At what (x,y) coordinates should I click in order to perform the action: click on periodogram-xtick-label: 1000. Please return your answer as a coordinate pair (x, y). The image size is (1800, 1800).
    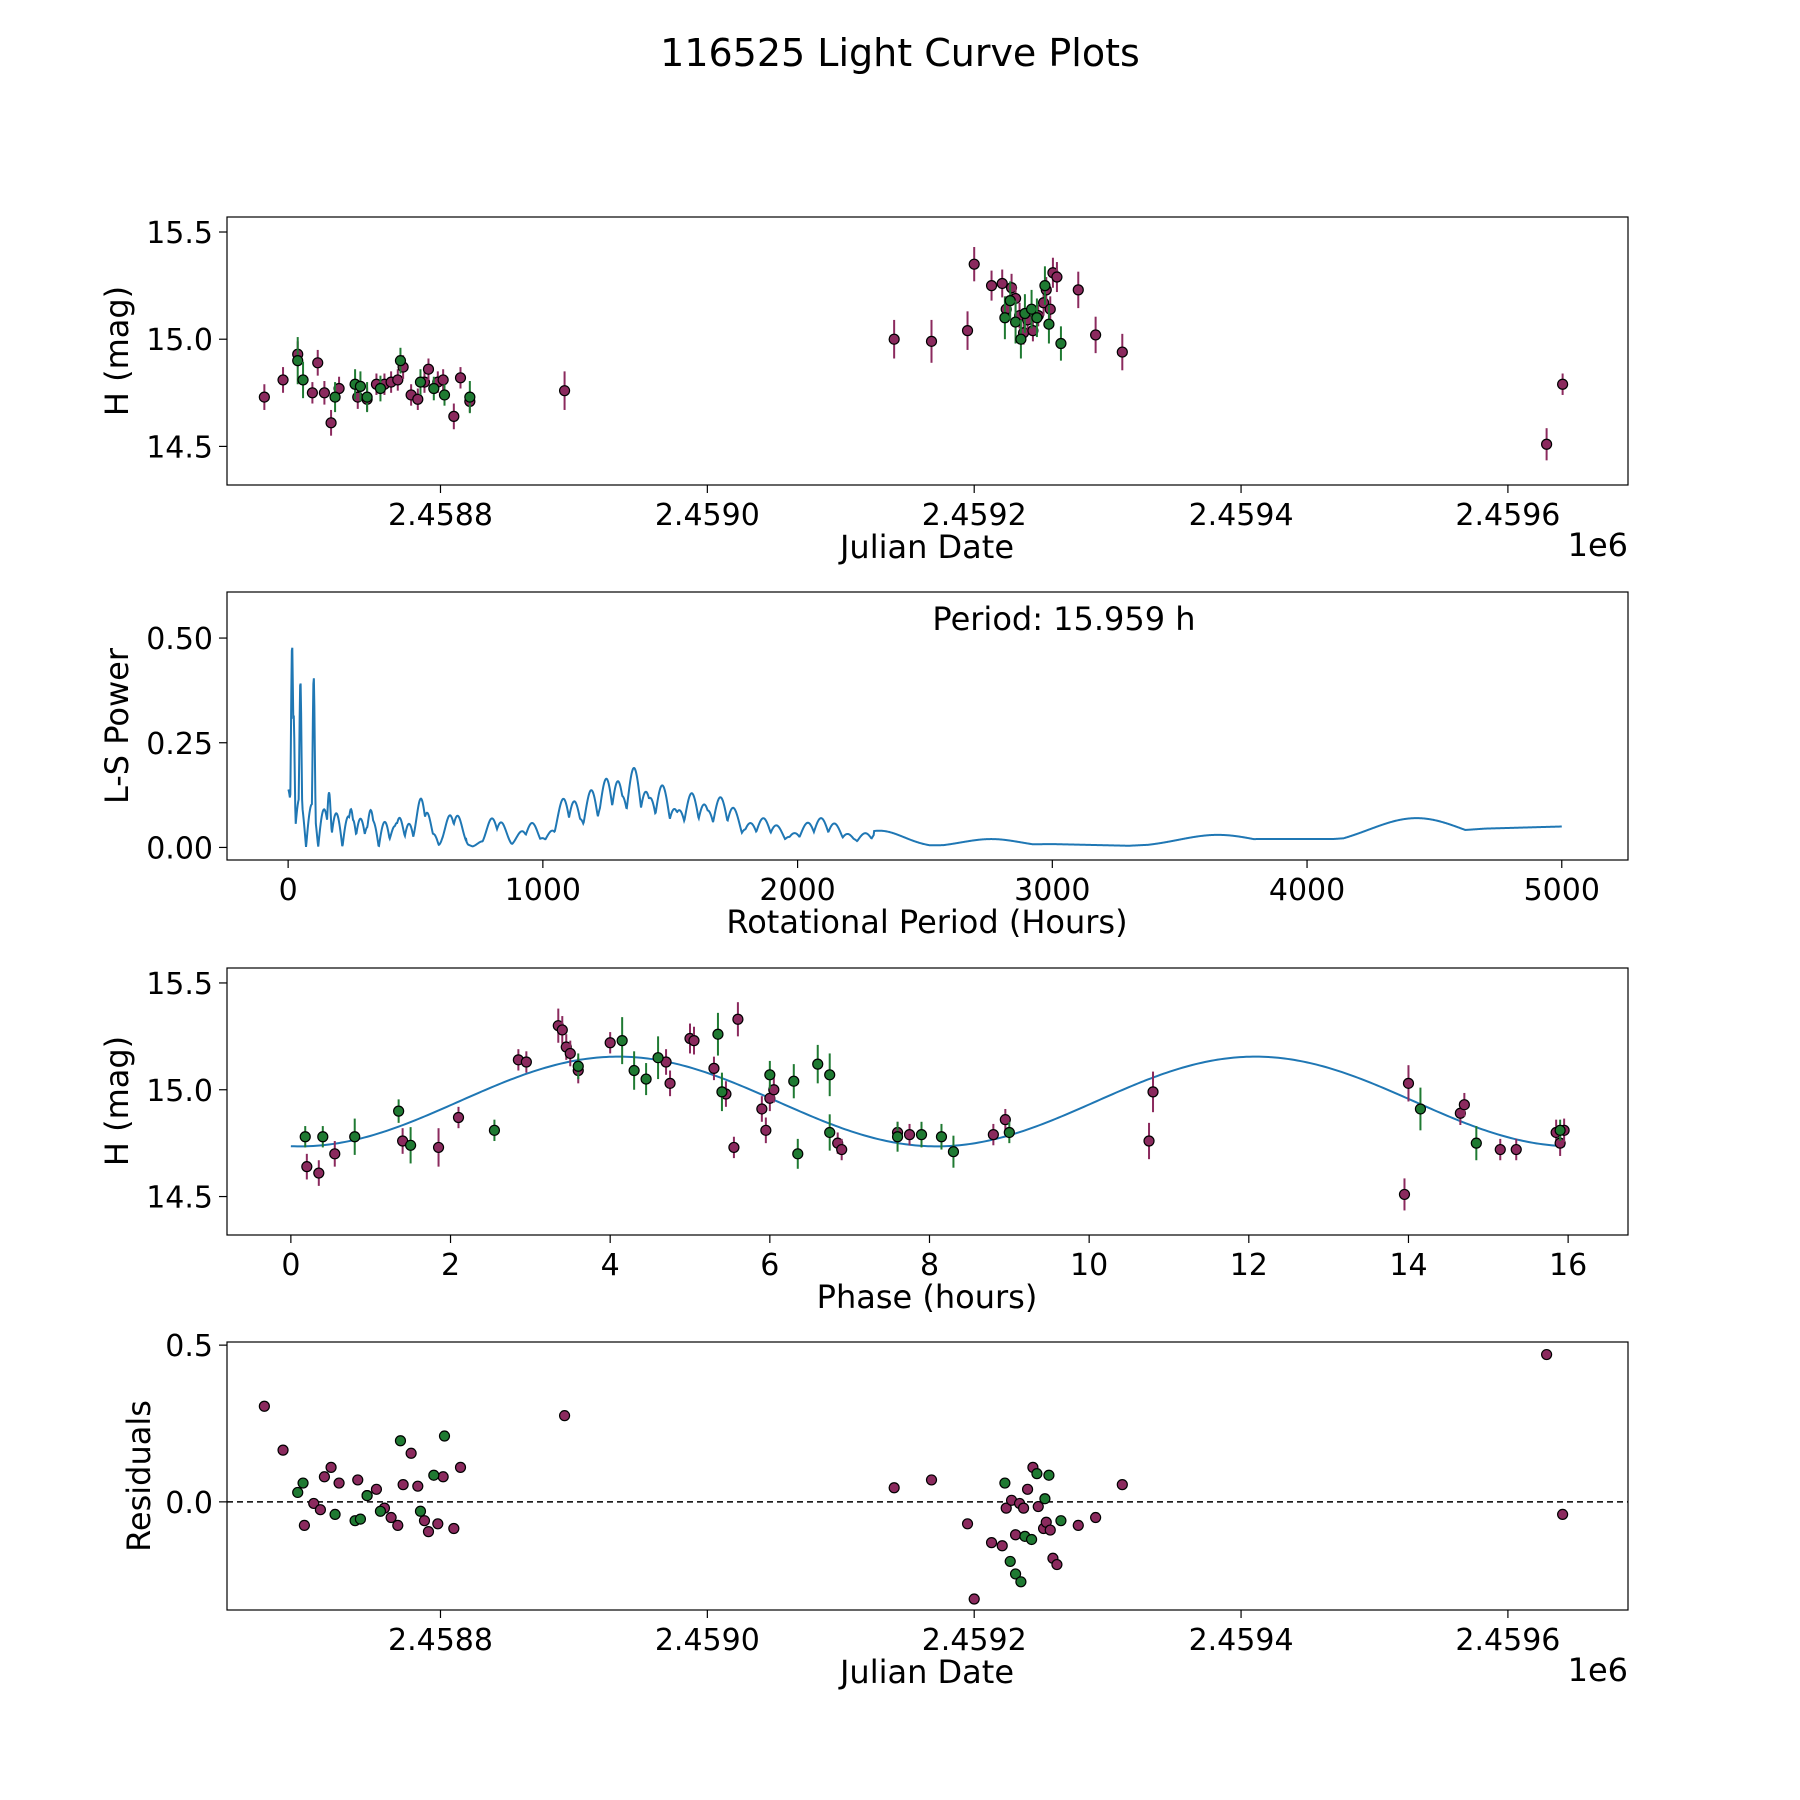
    Looking at the image, I should click on (543, 890).